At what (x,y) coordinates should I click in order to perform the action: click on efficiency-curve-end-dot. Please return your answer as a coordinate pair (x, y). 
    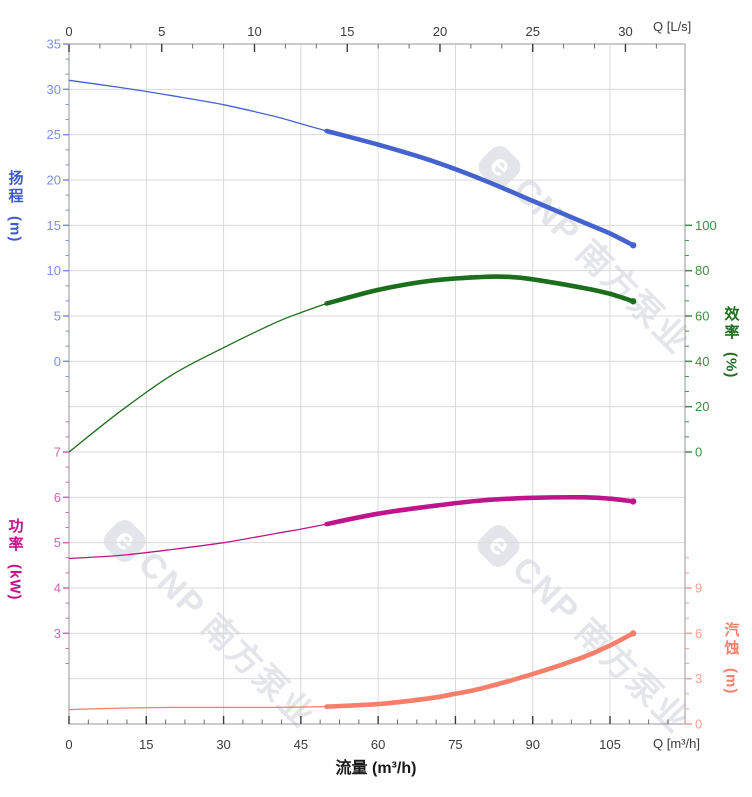
    Looking at the image, I should click on (633, 301).